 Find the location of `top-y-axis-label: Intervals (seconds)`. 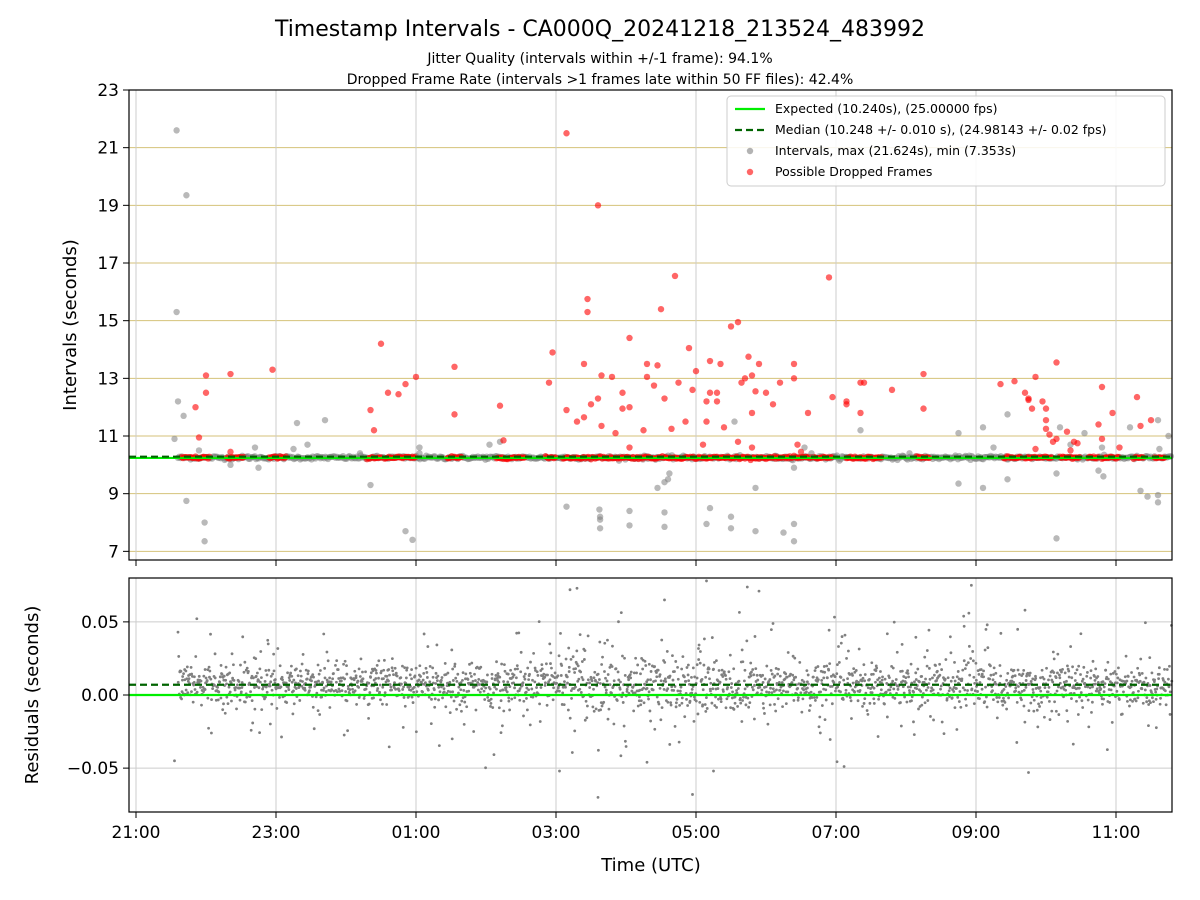

top-y-axis-label: Intervals (seconds) is located at coordinates (70, 325).